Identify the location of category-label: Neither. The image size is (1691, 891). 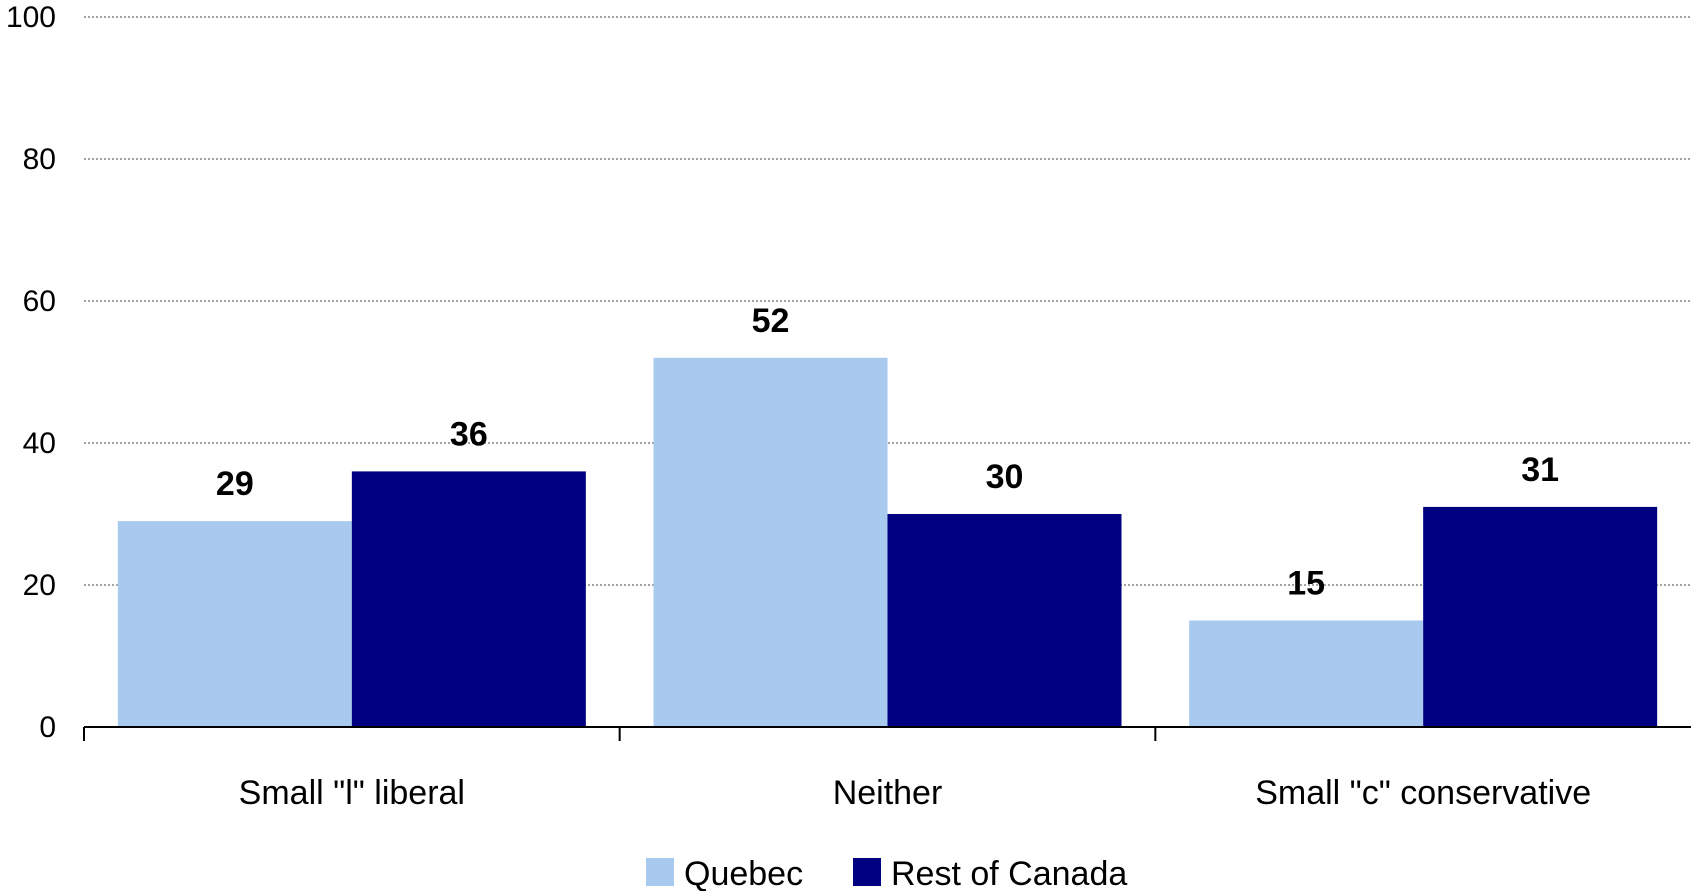
(888, 793).